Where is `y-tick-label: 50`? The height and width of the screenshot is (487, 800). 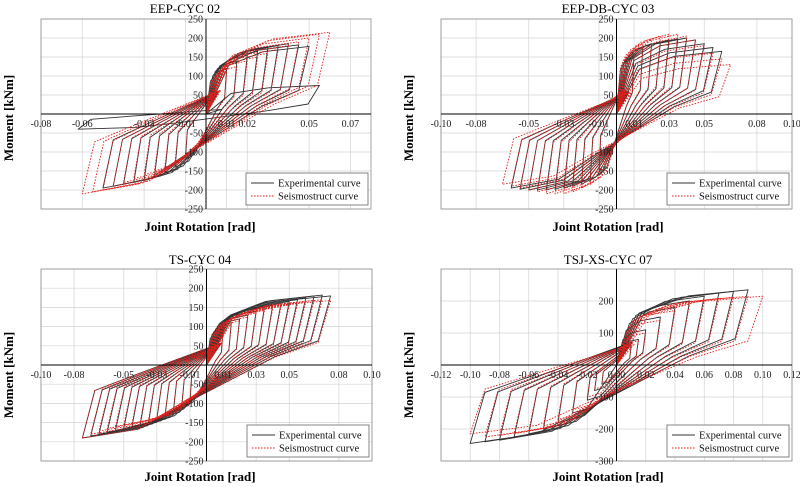
y-tick-label: 50 is located at coordinates (199, 346).